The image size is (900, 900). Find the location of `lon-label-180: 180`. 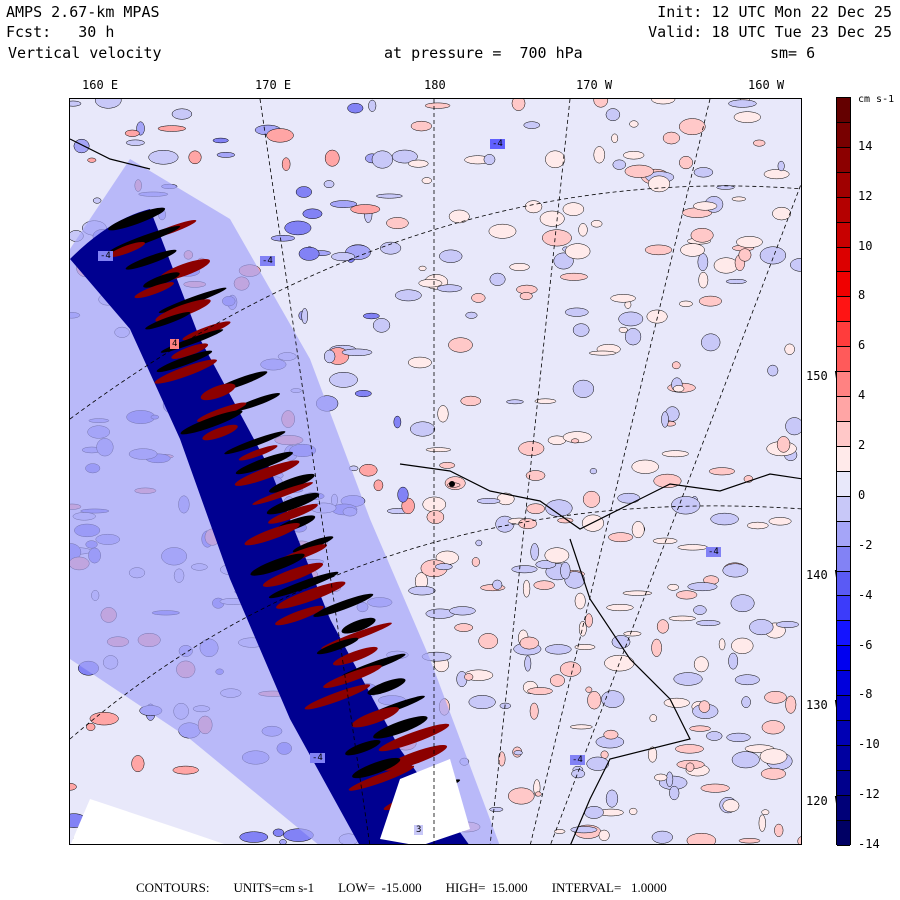

lon-label-180: 180 is located at coordinates (435, 85).